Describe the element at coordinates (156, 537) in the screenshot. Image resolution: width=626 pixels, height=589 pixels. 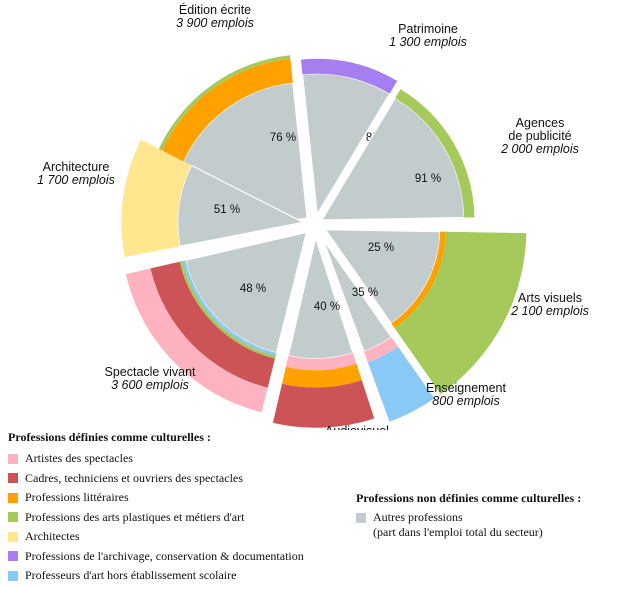
I see `legend-item: Architectes` at that location.